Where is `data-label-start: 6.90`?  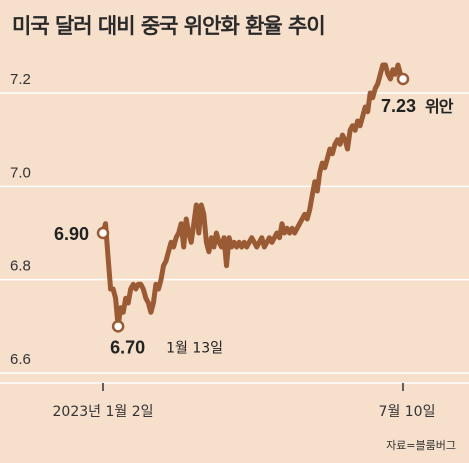 data-label-start: 6.90 is located at coordinates (71, 234).